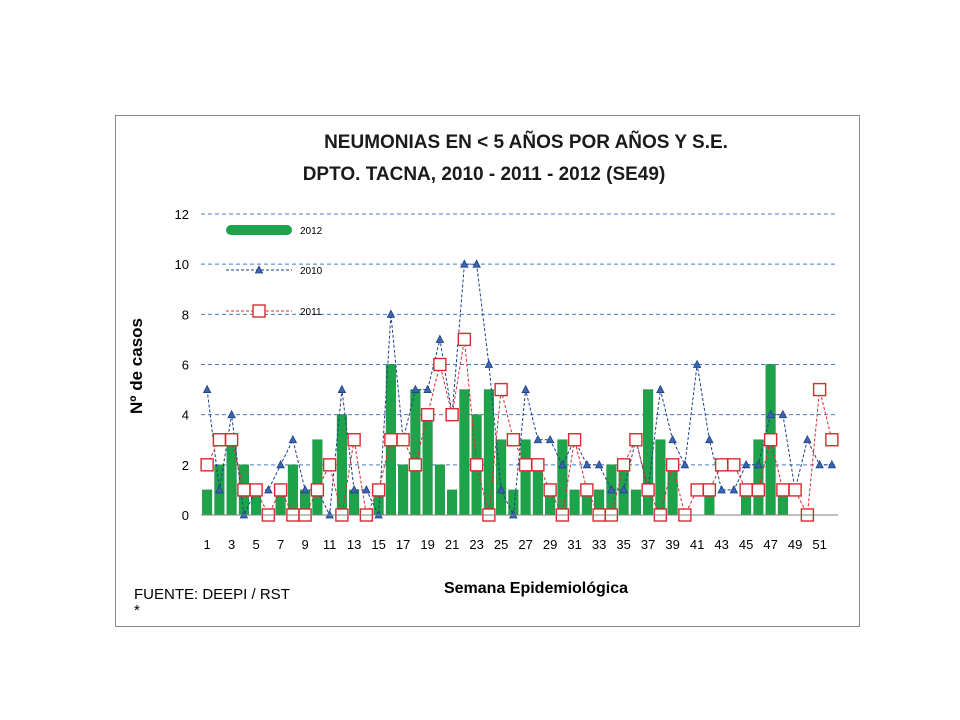  Describe the element at coordinates (536, 588) in the screenshot. I see `x-axis-label: Semana Epidemiológica` at that location.